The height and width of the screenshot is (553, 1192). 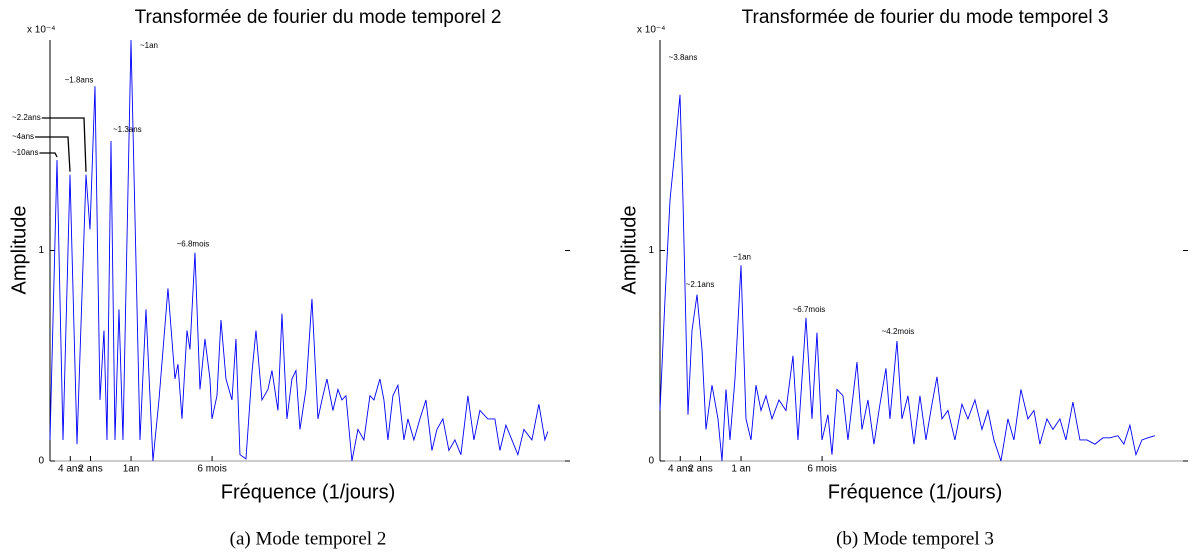 What do you see at coordinates (131, 469) in the screenshot?
I see `x-tick-label: 1an` at bounding box center [131, 469].